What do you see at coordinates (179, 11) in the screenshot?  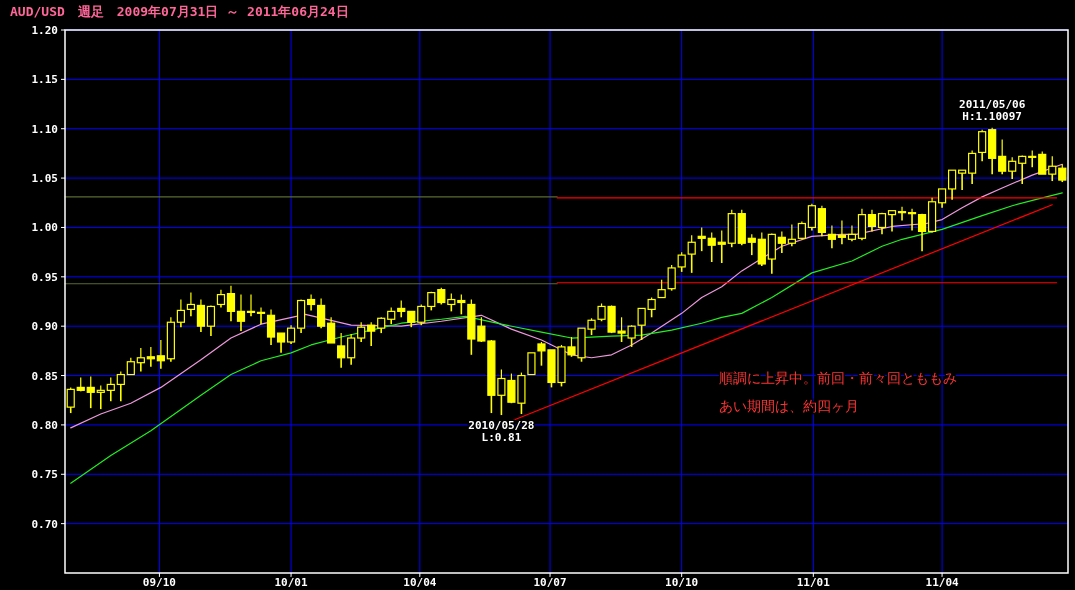 I see `chart-title: AUD/USD 週足 2009年07月31日 ～ 2011年06月24日` at bounding box center [179, 11].